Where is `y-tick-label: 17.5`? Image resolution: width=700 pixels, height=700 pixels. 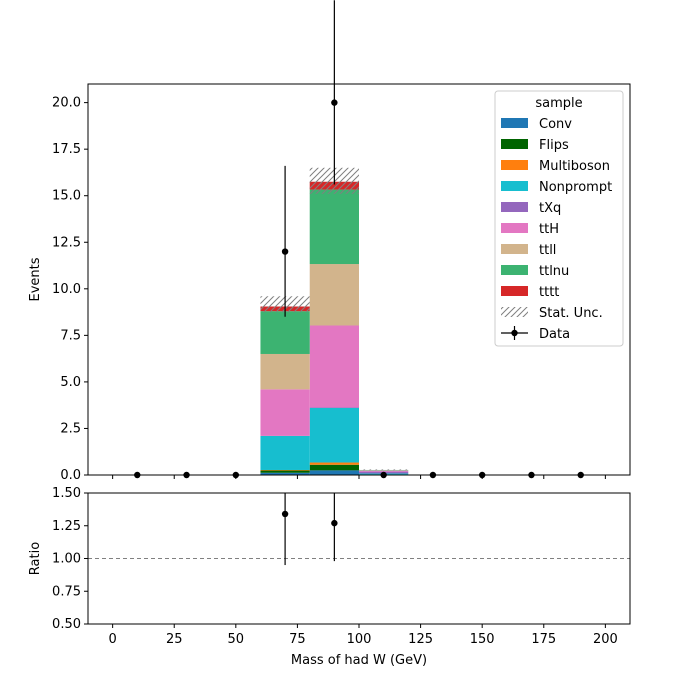
y-tick-label: 17.5 is located at coordinates (66, 149).